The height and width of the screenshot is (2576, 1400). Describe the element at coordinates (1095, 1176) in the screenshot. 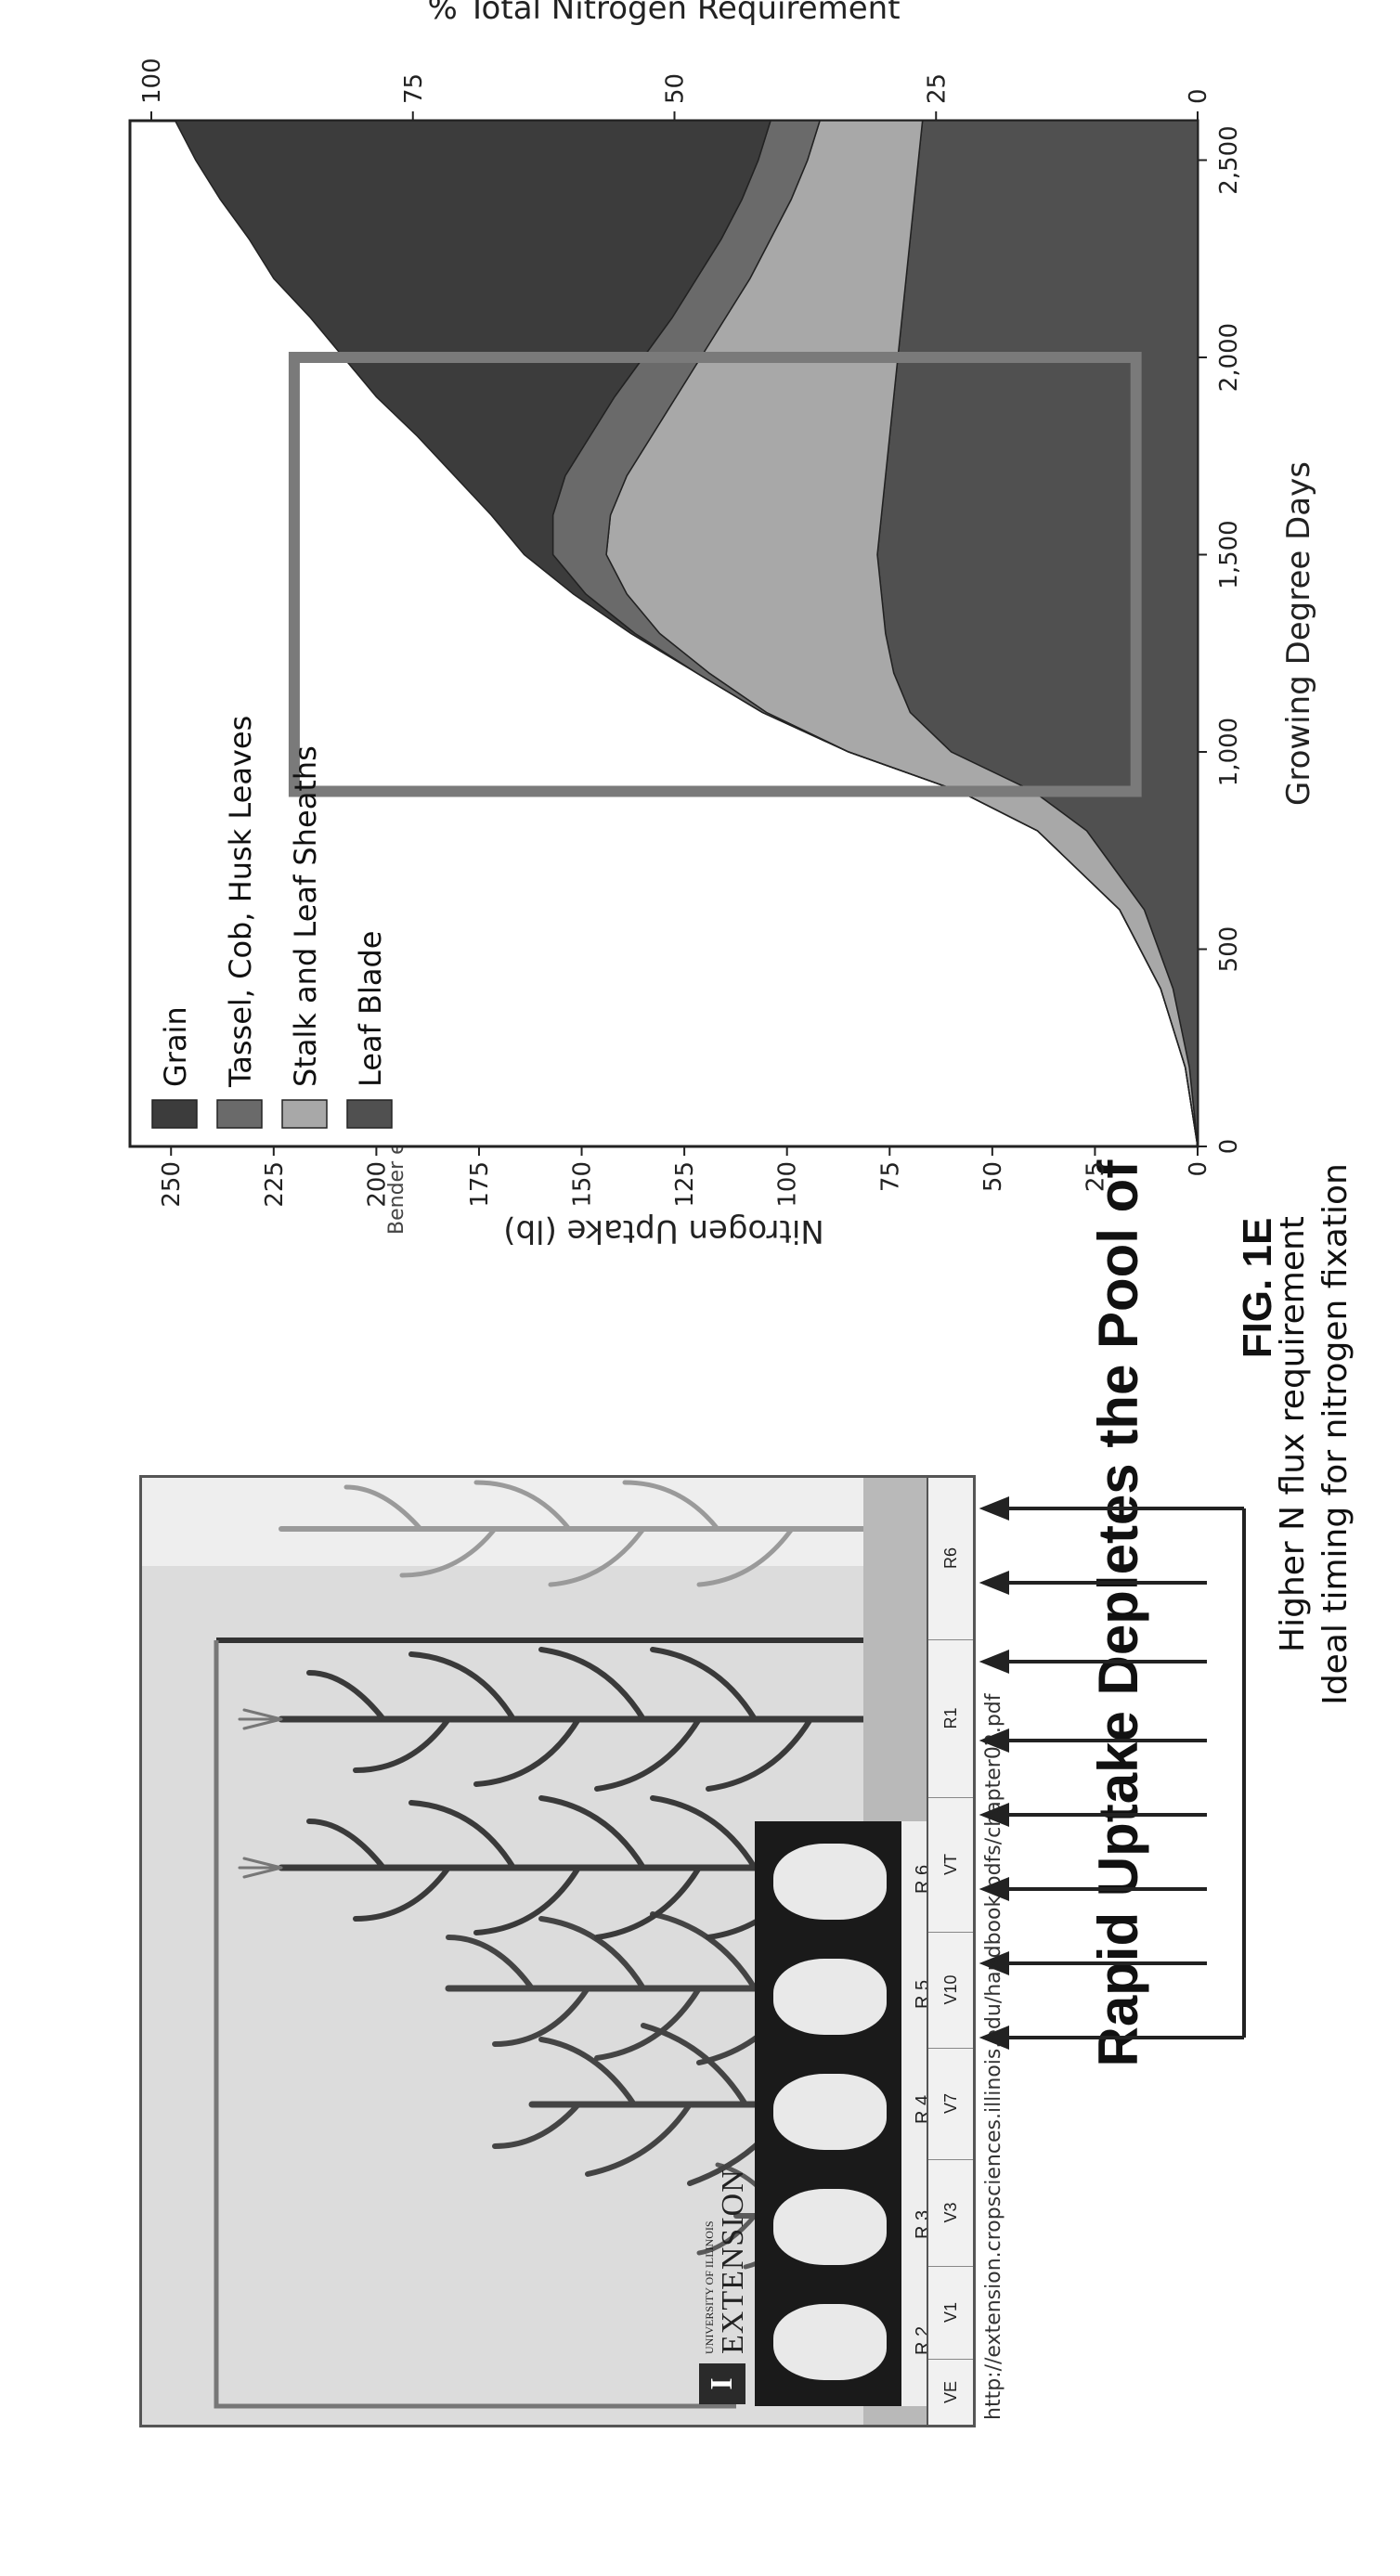

I see `y-tick-label: 25` at that location.